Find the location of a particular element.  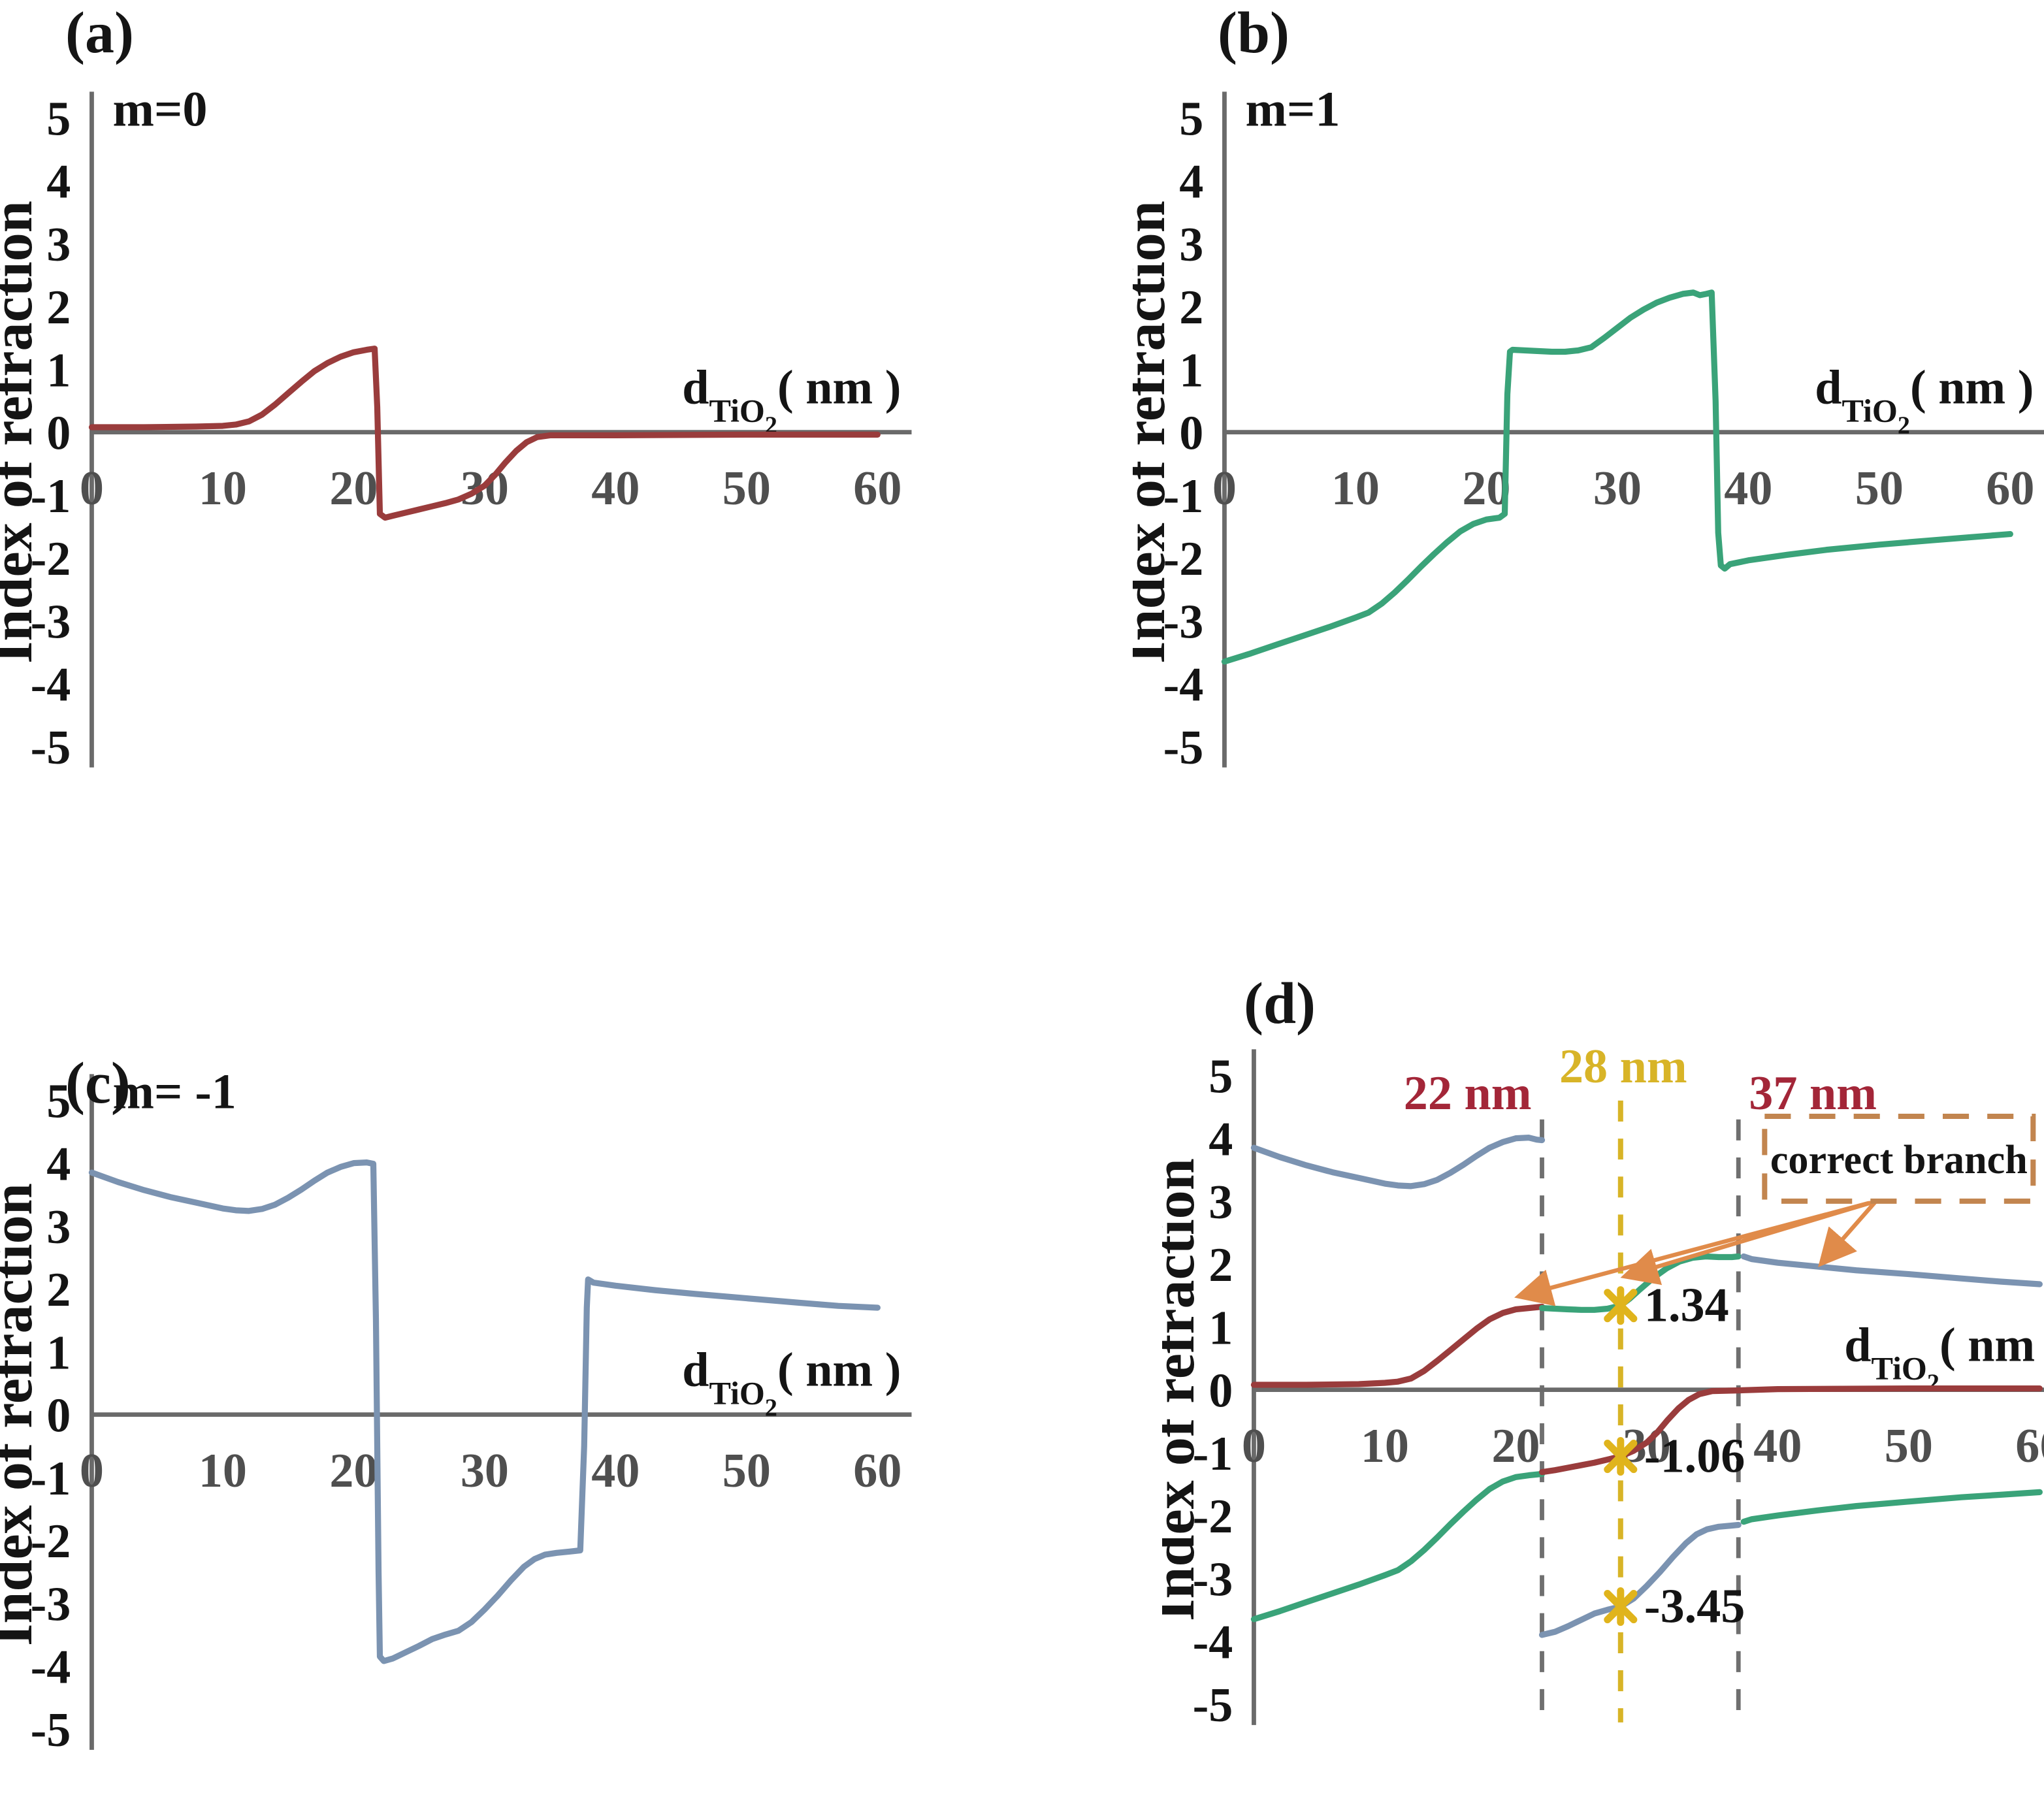

vline-label-28-nm: 28 nm is located at coordinates (1623, 1066).